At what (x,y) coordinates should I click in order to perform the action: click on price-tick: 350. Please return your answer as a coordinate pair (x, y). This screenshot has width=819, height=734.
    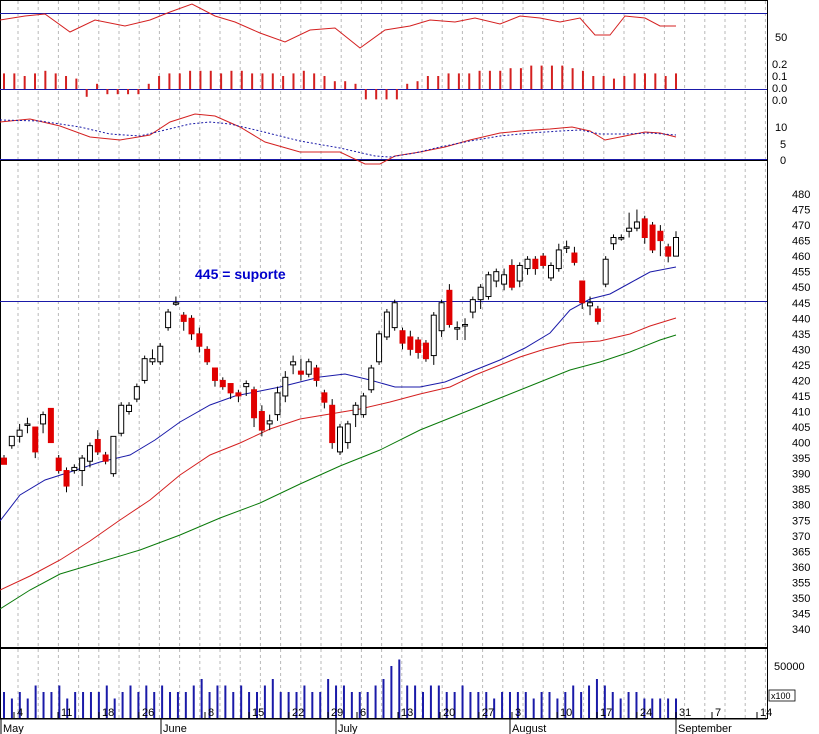
    Looking at the image, I should click on (801, 599).